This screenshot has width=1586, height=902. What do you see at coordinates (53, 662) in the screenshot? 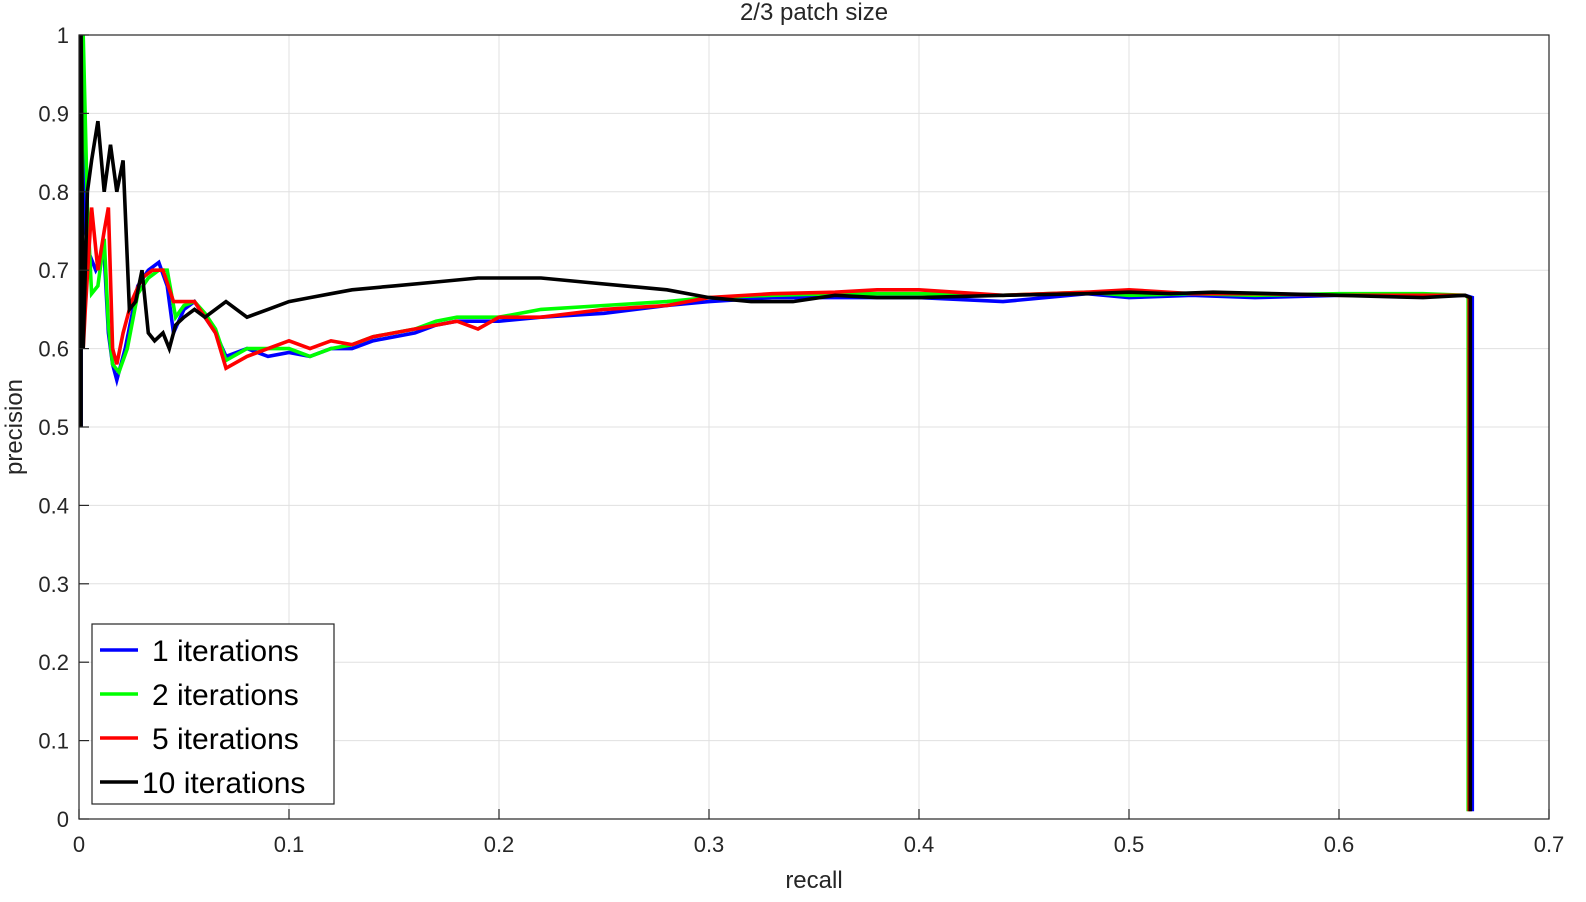
I see `y-tick-label: 0.2` at bounding box center [53, 662].